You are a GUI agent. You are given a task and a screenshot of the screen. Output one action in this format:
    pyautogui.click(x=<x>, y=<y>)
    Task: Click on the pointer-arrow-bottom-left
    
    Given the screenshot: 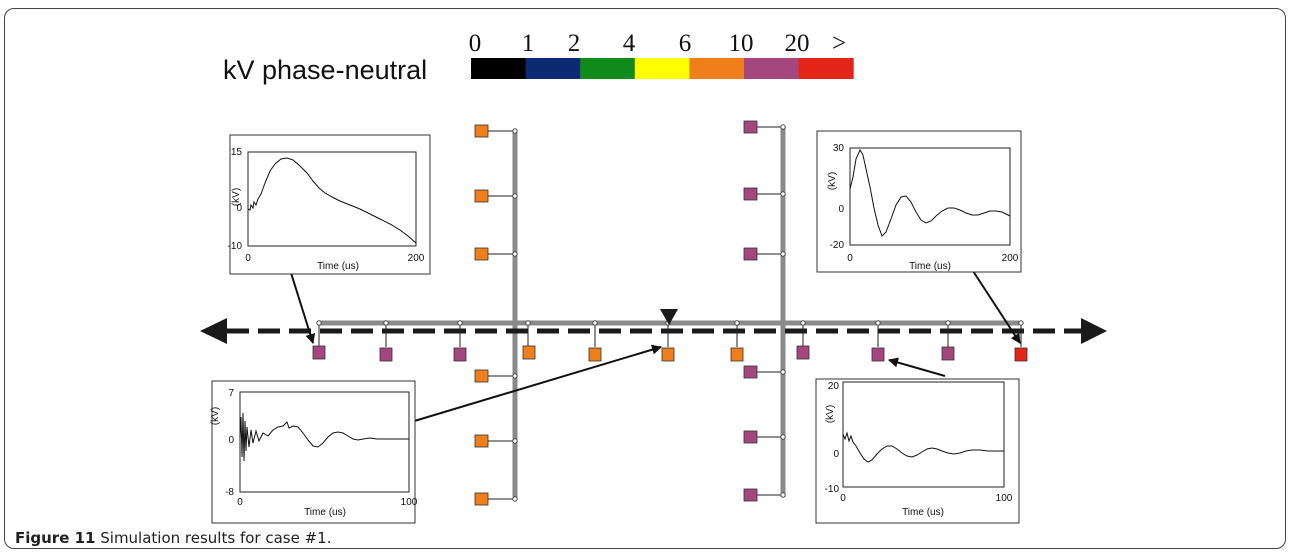 What is the action you would take?
    pyautogui.click(x=536, y=384)
    